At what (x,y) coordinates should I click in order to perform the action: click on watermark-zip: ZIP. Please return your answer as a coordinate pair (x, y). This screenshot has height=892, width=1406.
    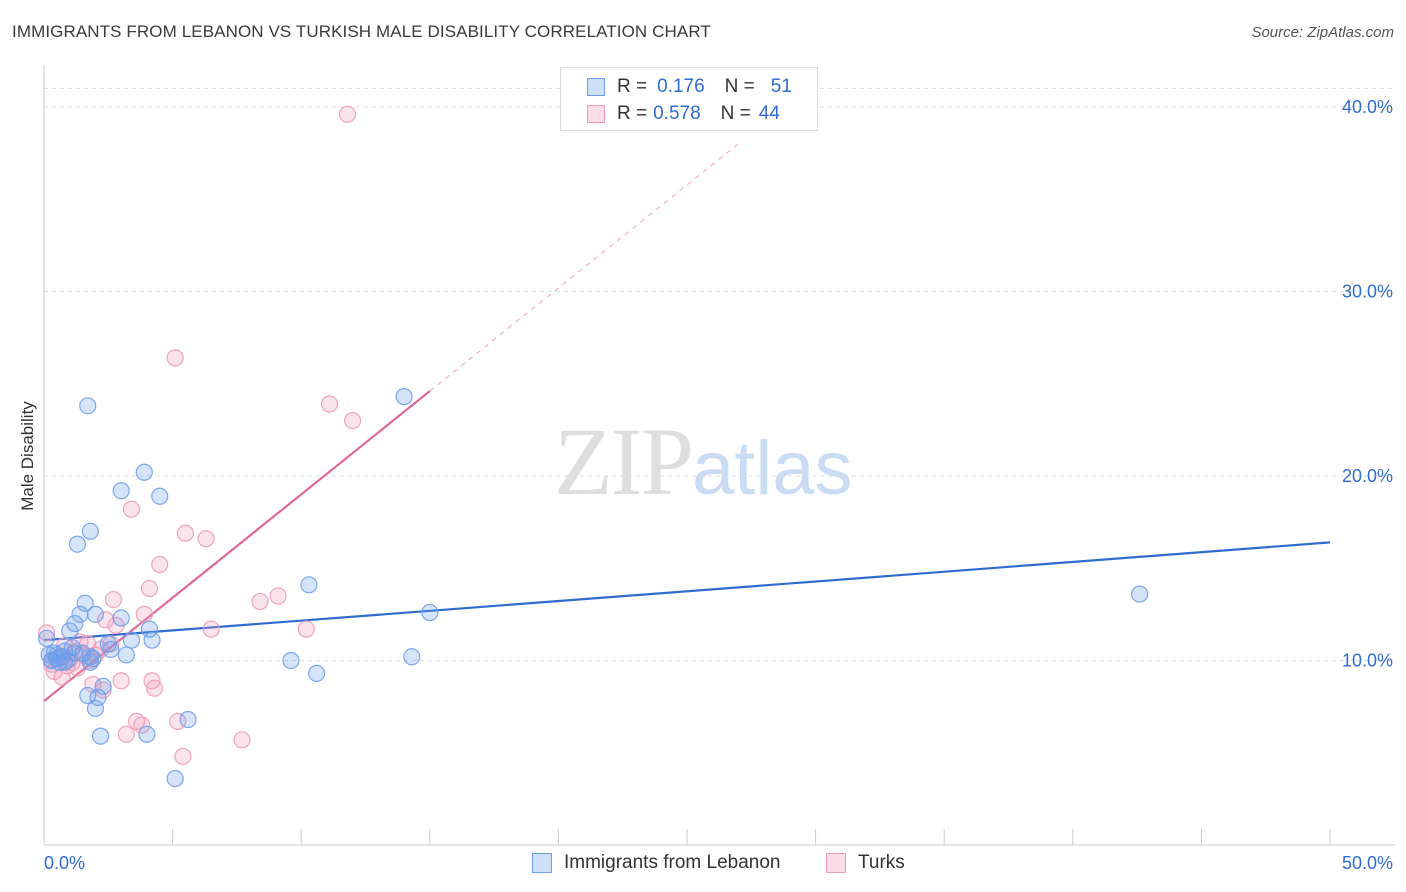
    Looking at the image, I should click on (624, 461).